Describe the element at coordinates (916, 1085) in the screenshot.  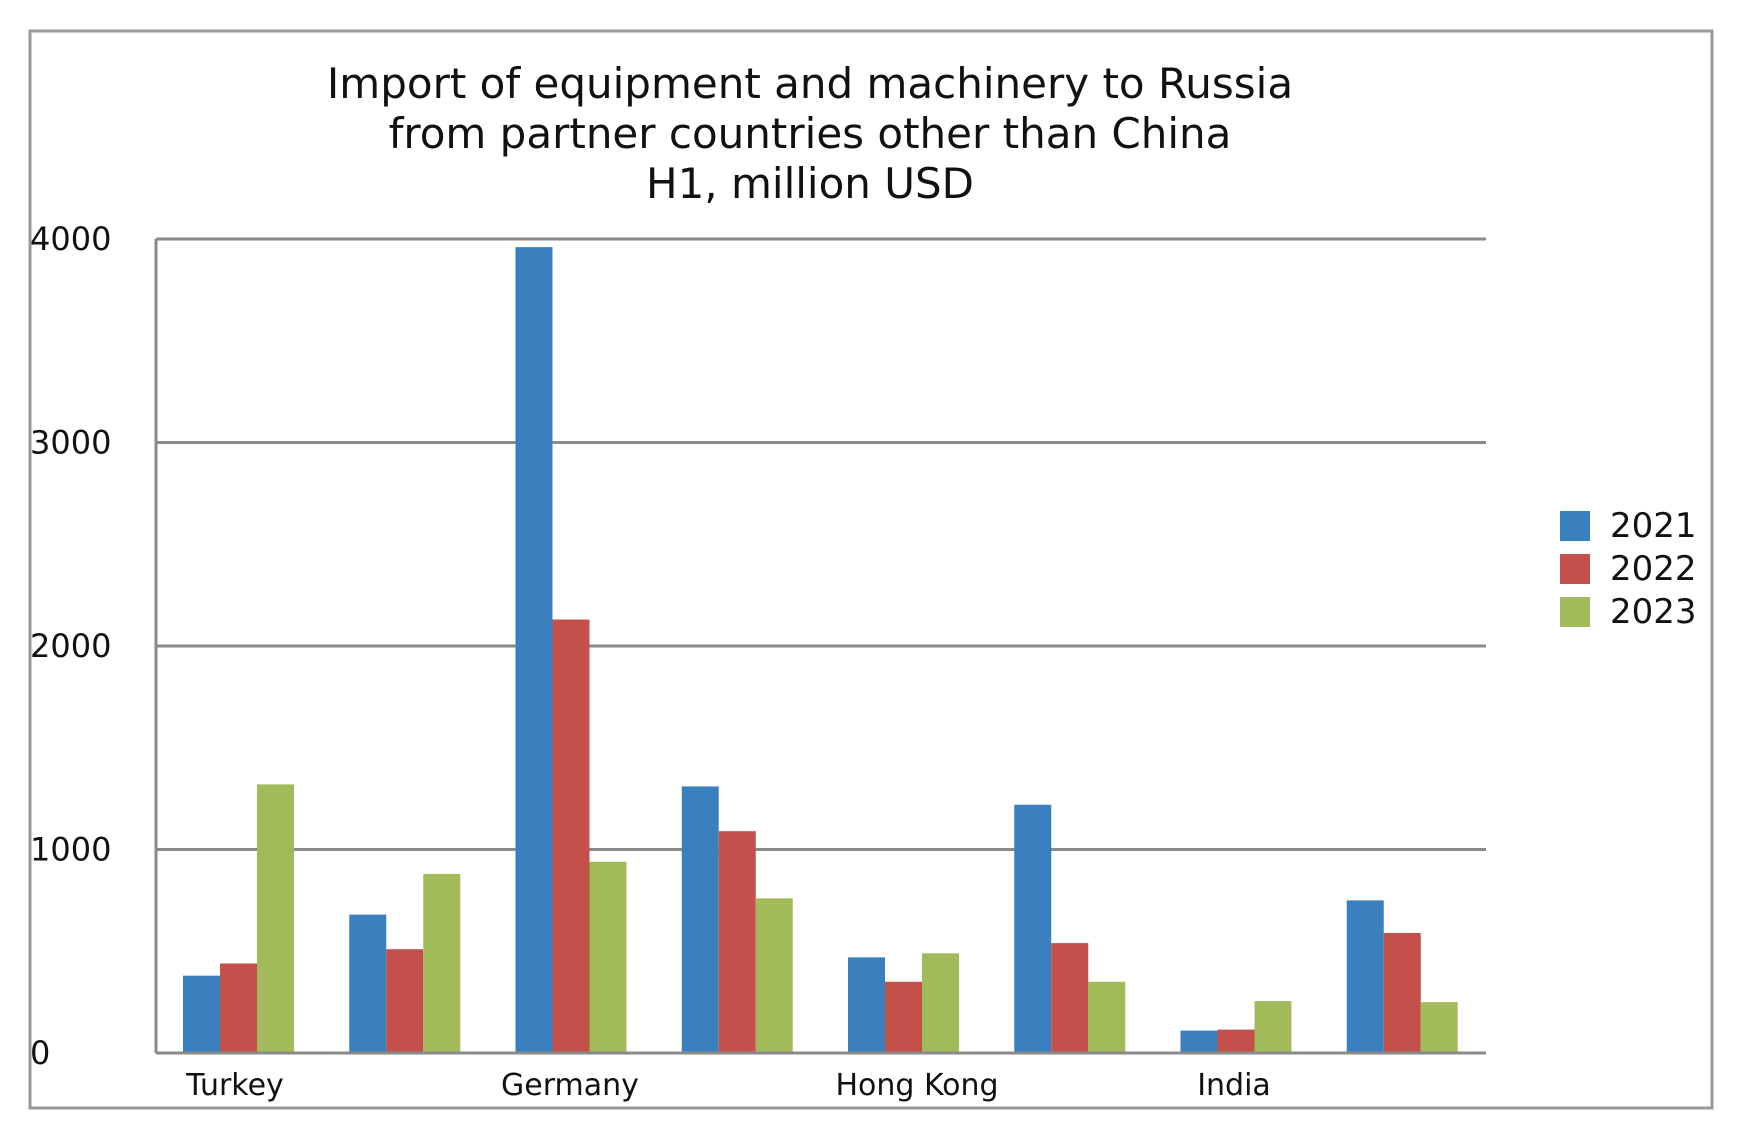
I see `x-tick-label: Hong Kong` at that location.